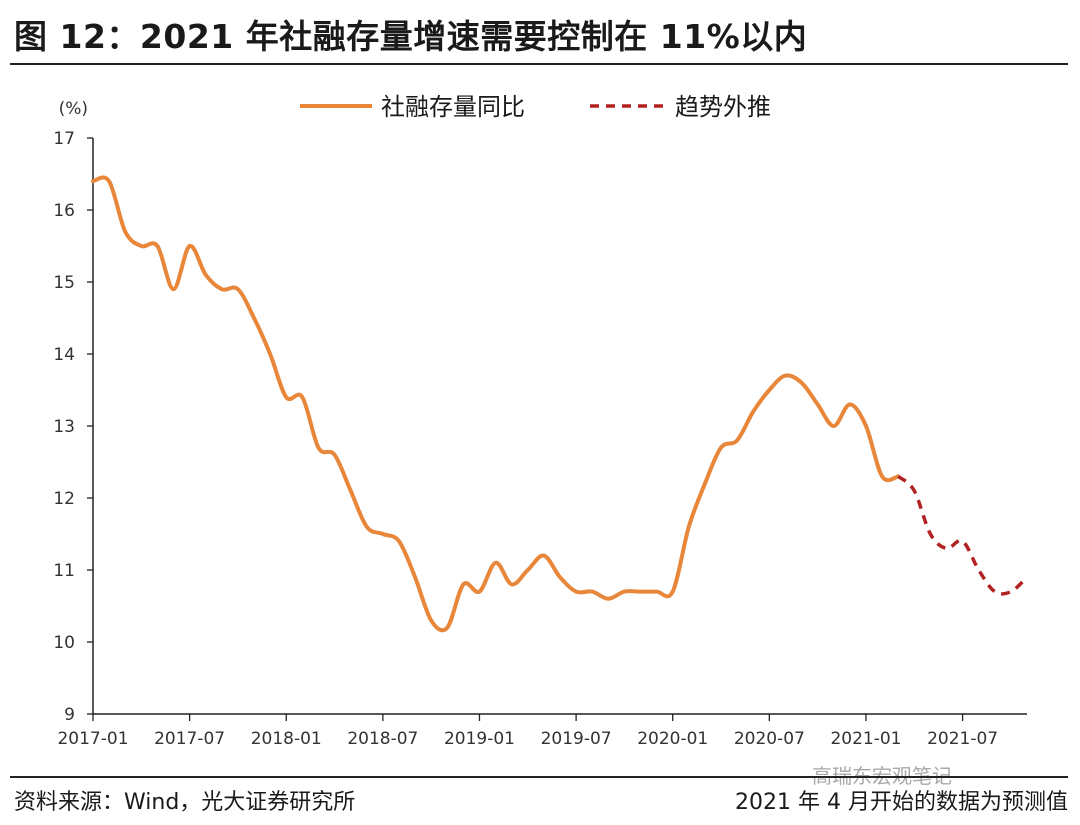  Describe the element at coordinates (453, 107) in the screenshot. I see `legend-label-actual: 社融存量同比` at that location.